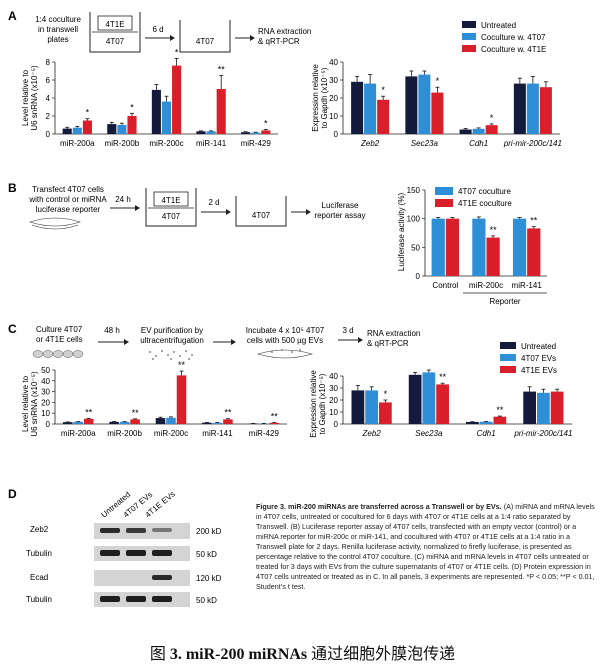  What do you see at coordinates (333, 62) in the screenshot?
I see `a-mrna-y-tick-label-4: 40` at bounding box center [333, 62].